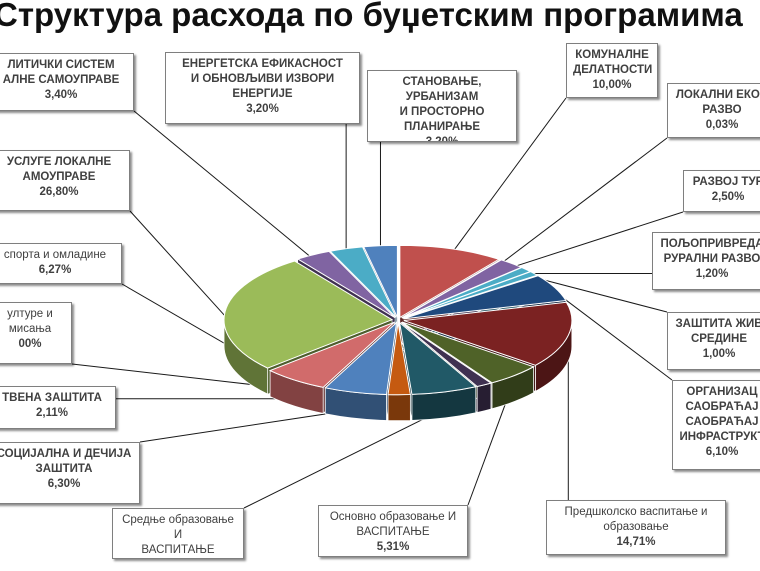  What do you see at coordinates (61, 72) in the screenshot?
I see `callout-category: ЛИТИЧКИ СИСТЕМ АЛНЕ САМОУПРАВЕ` at bounding box center [61, 72].